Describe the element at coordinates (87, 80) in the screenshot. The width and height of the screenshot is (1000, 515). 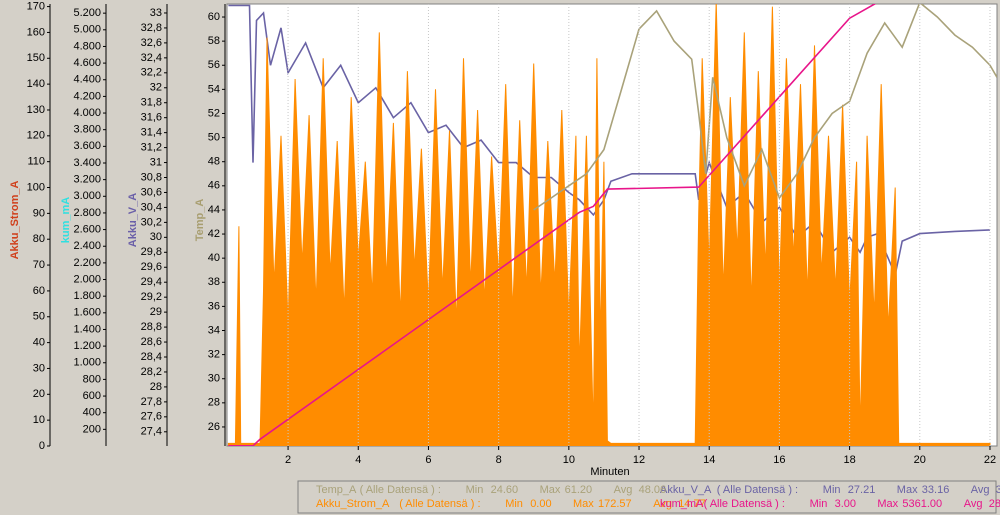
I see `y-tick-label: 4.400` at that location.